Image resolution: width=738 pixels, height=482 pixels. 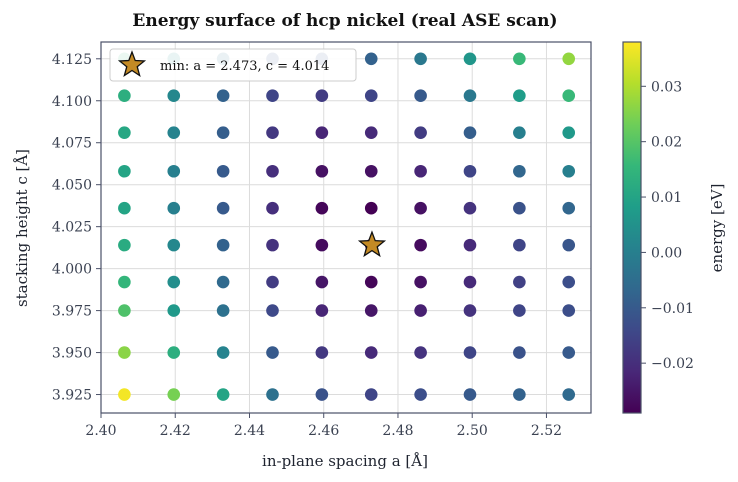 What do you see at coordinates (175, 431) in the screenshot?
I see `x-tick-label: 2.42` at bounding box center [175, 431].